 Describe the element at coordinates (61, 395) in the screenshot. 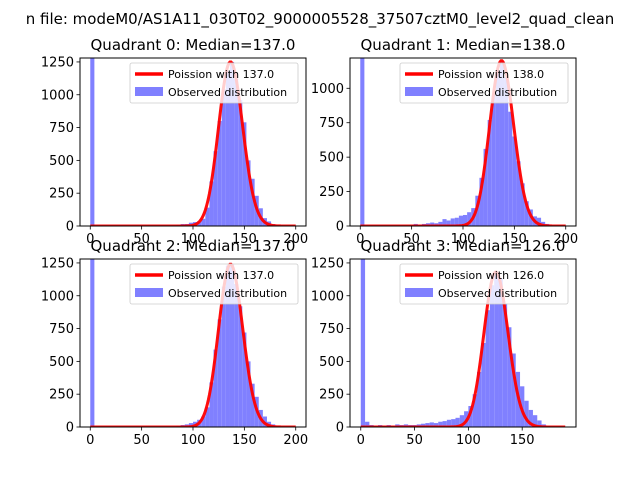

I see `y-tick-label: 250` at that location.